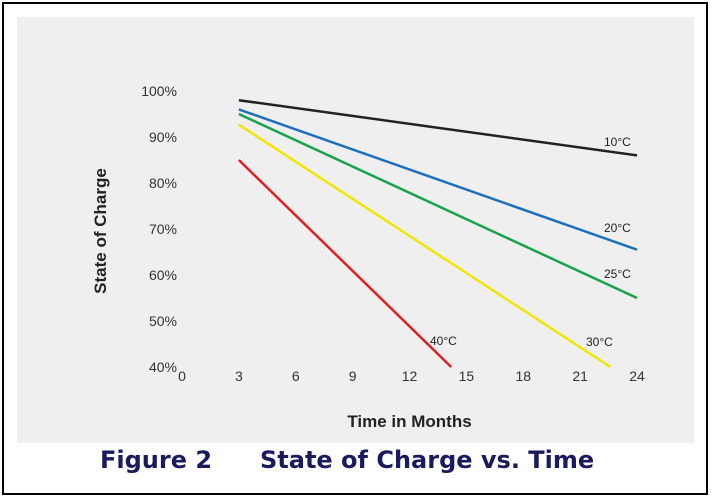 Image resolution: width=712 pixels, height=497 pixels. I want to click on series-label: 40°C, so click(443, 341).